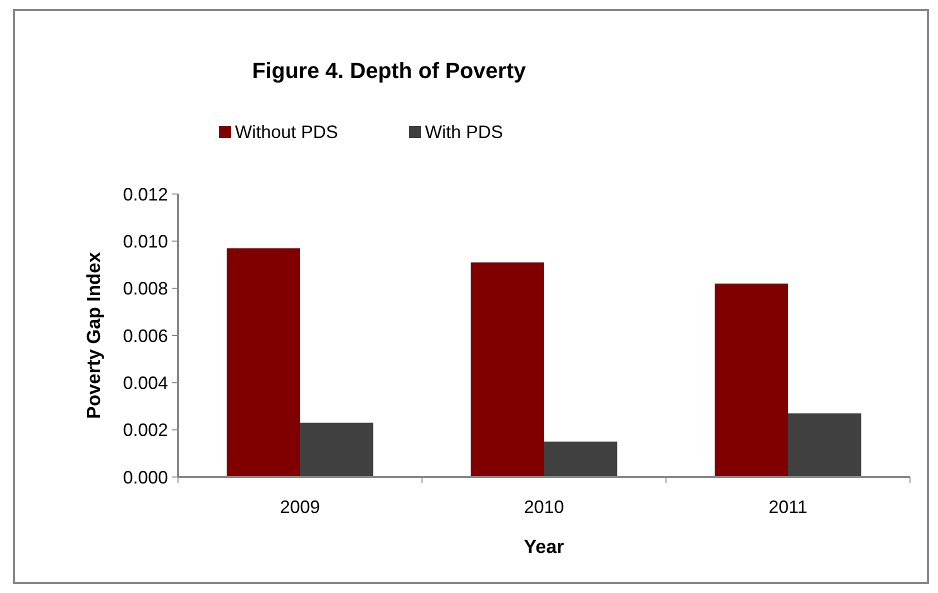 This screenshot has height=593, width=938. I want to click on y-tick-label: 0.000, so click(145, 477).